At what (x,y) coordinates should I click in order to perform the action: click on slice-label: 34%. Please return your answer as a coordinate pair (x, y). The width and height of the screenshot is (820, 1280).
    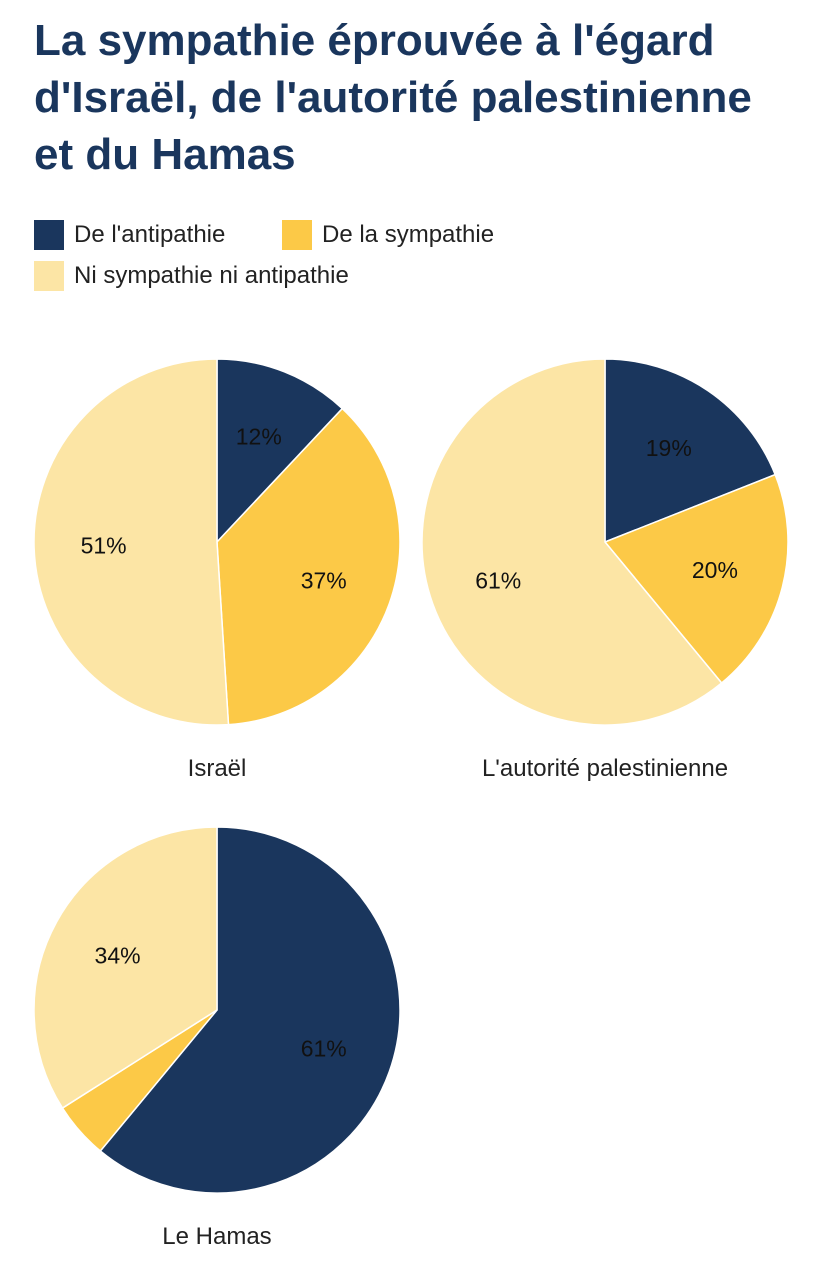
    Looking at the image, I should click on (118, 955).